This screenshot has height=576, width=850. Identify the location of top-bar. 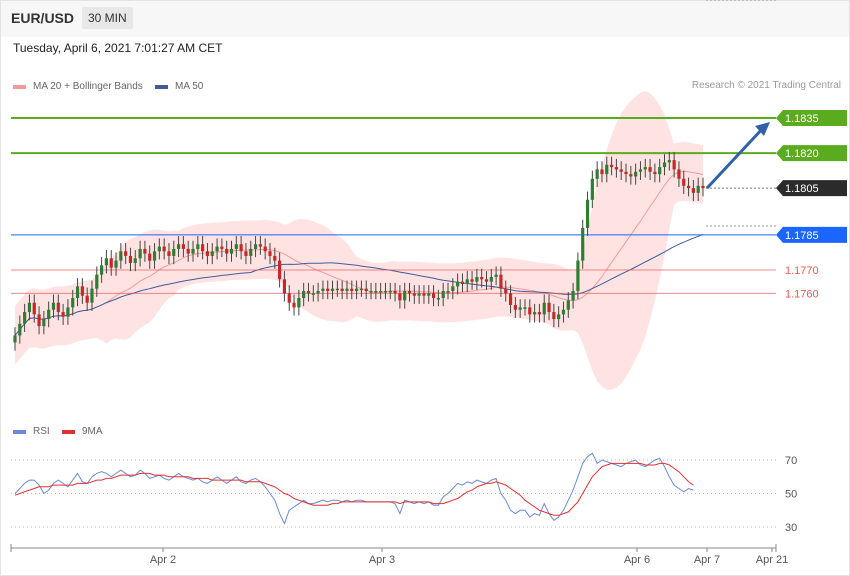
(425, 19).